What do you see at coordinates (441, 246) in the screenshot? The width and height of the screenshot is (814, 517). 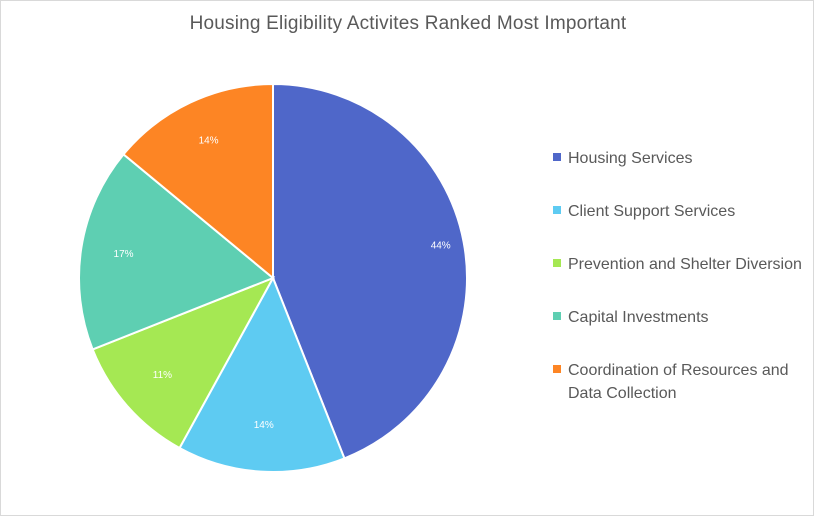 I see `data-label-housing-services: 44%` at bounding box center [441, 246].